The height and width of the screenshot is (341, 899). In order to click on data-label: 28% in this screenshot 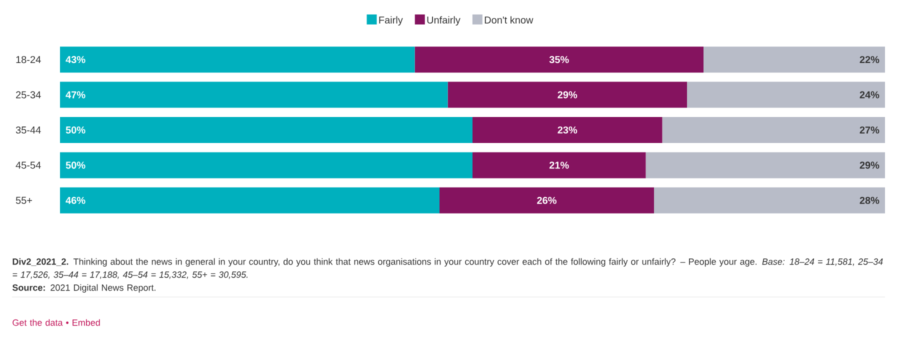, I will do `click(870, 200)`.